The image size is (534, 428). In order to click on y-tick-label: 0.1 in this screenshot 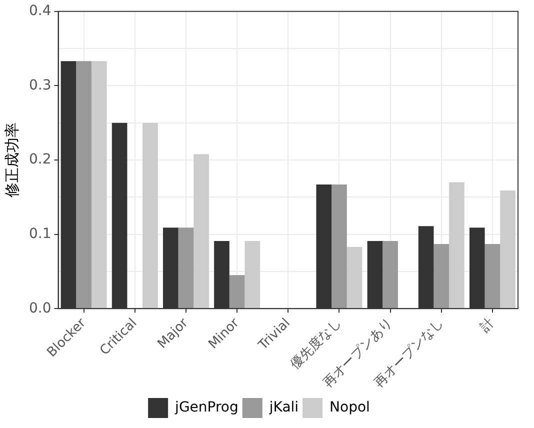, I will do `click(40, 234)`.